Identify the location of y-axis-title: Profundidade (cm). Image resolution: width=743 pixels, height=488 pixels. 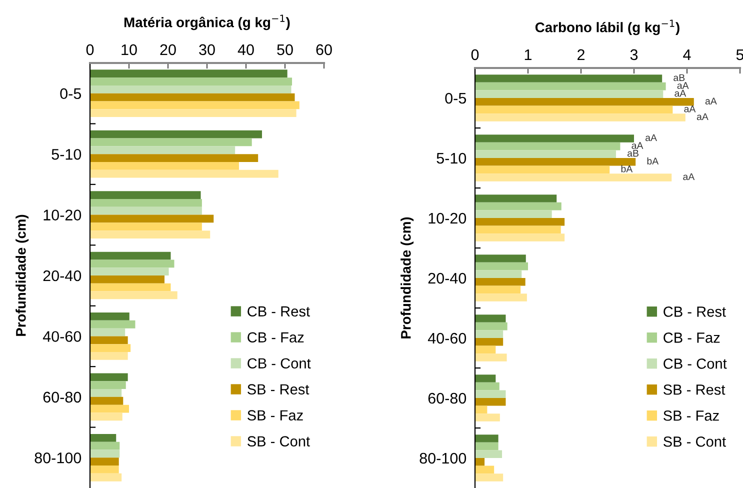
(407, 277).